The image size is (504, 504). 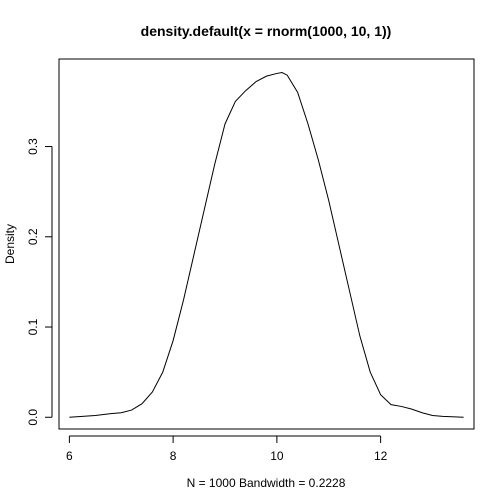 I want to click on y-tick-label: 0.1, so click(x=33, y=326).